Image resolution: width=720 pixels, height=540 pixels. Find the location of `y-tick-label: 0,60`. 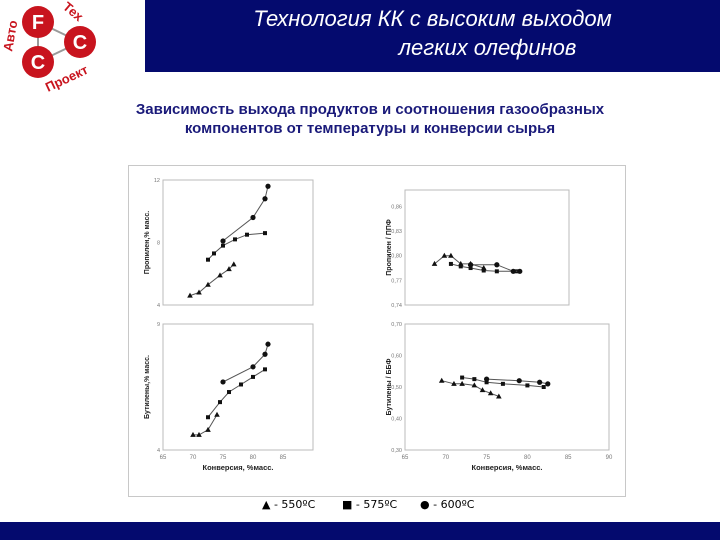

y-tick-label: 0,60 is located at coordinates (396, 357).